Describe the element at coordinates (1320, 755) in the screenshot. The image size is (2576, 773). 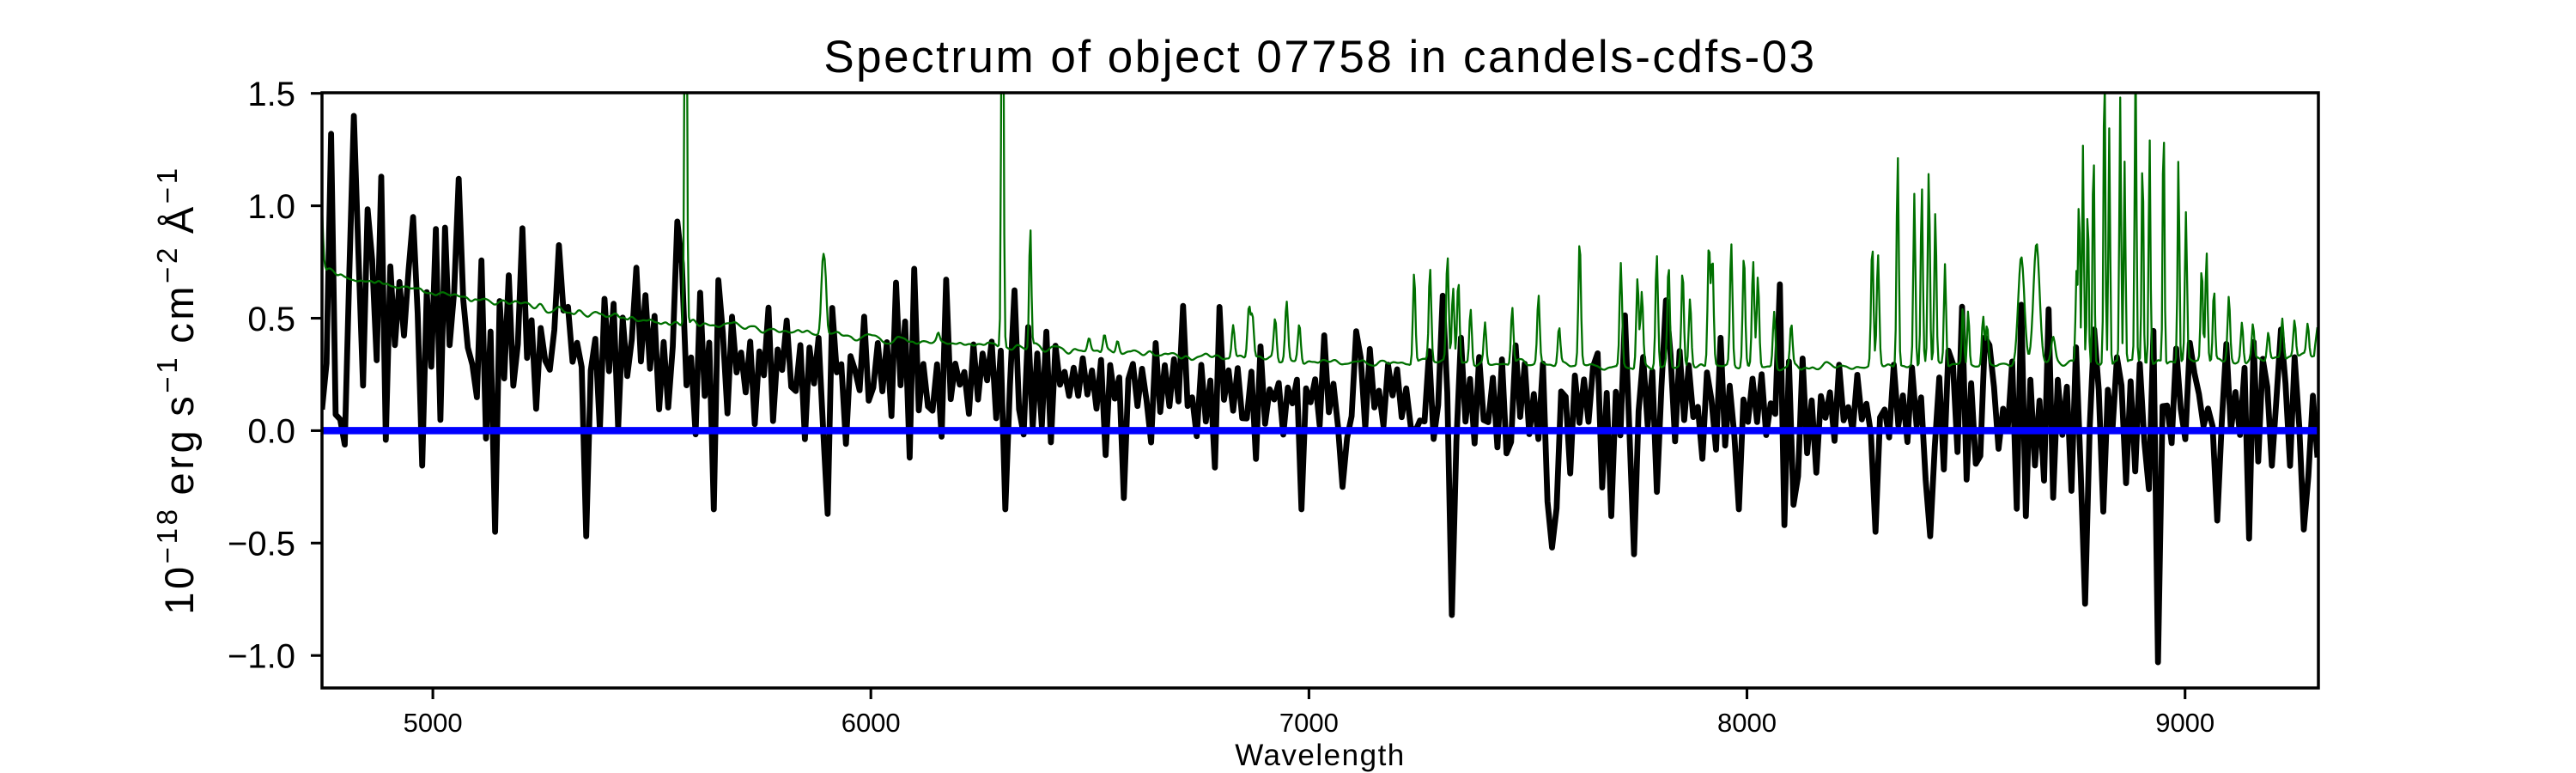
I see `svg-text: Wavelength` at that location.